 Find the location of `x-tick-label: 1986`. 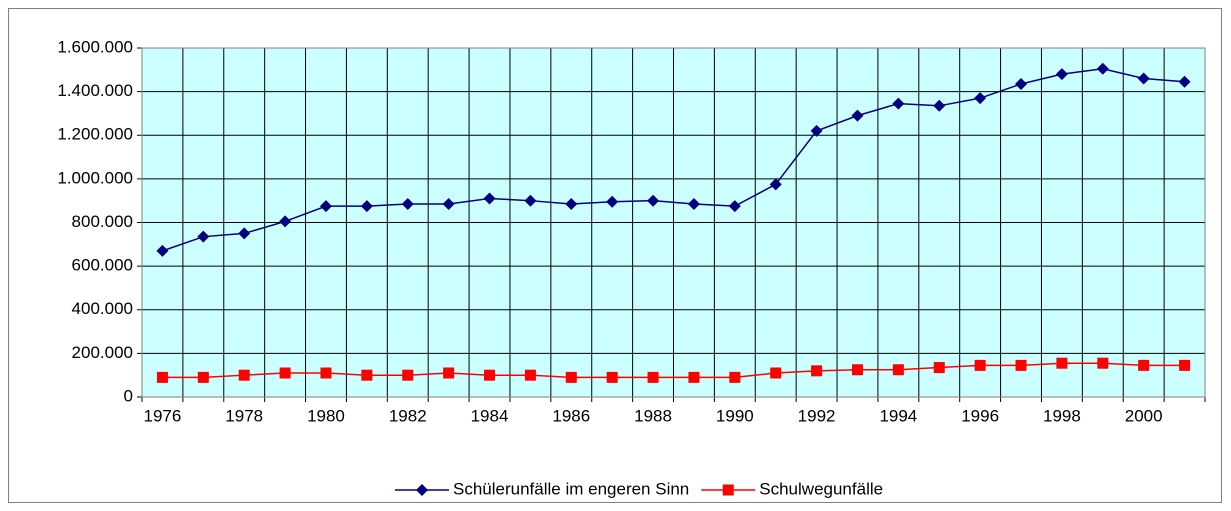

x-tick-label: 1986 is located at coordinates (571, 415).